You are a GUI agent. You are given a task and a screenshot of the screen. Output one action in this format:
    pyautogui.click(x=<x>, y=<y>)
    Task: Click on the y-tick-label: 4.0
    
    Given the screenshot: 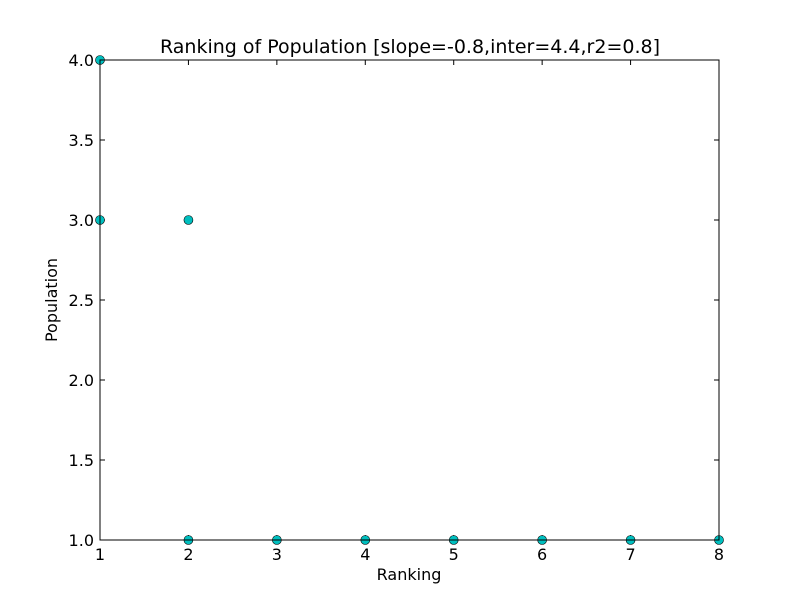 What is the action you would take?
    pyautogui.click(x=81, y=60)
    